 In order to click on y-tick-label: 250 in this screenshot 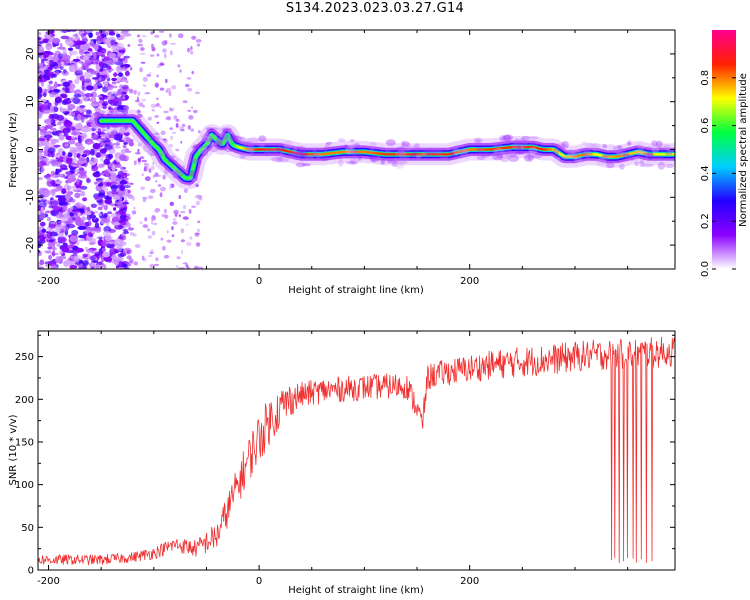, I will do `click(24, 357)`.